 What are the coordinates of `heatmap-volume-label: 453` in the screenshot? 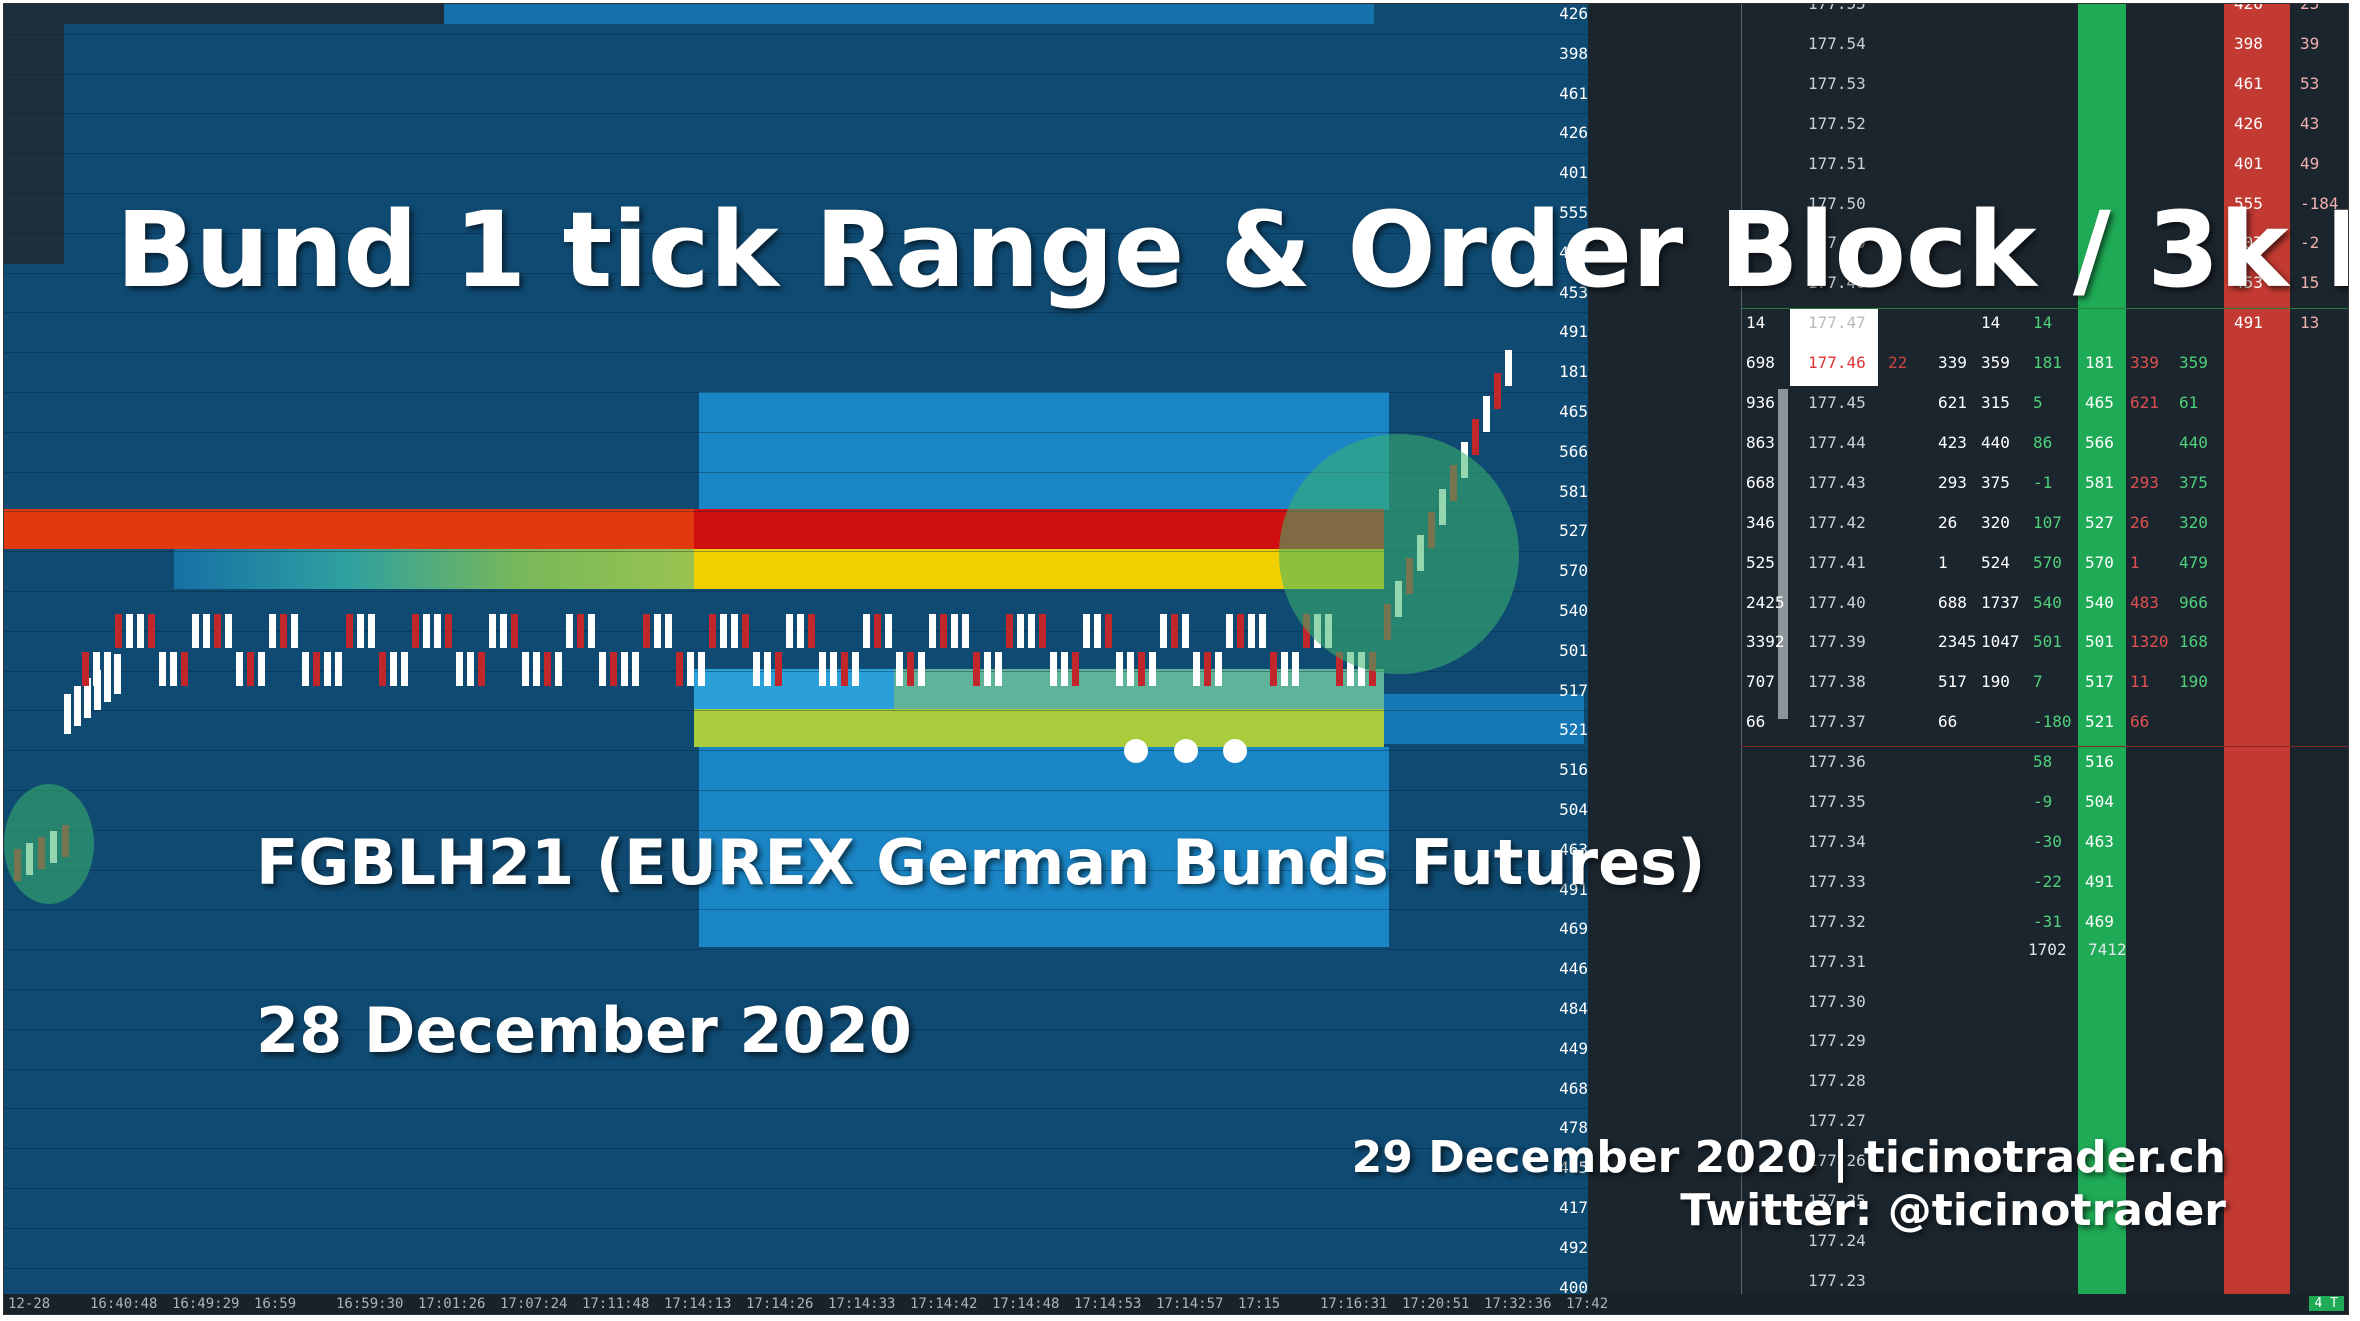 It's located at (1573, 292).